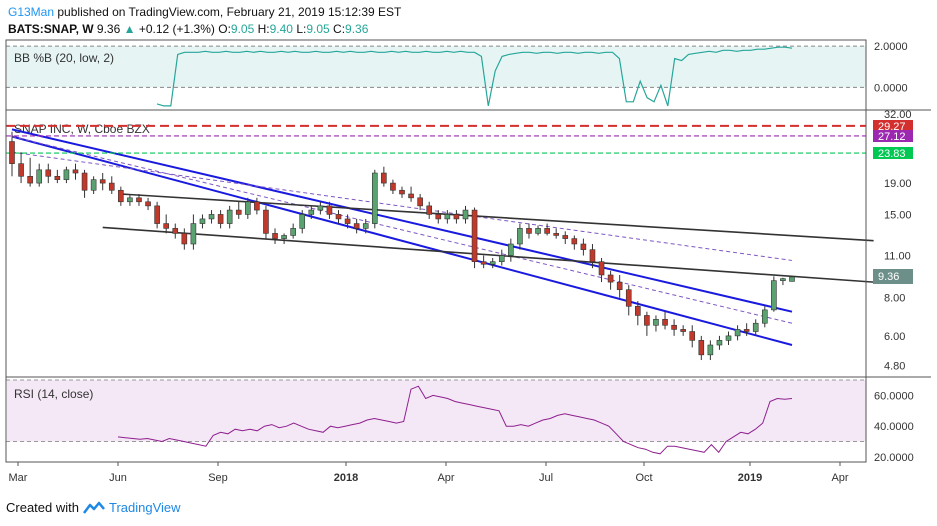 This screenshot has height=526, width=937. What do you see at coordinates (42, 507) in the screenshot?
I see `created-with-label: Created with` at bounding box center [42, 507].